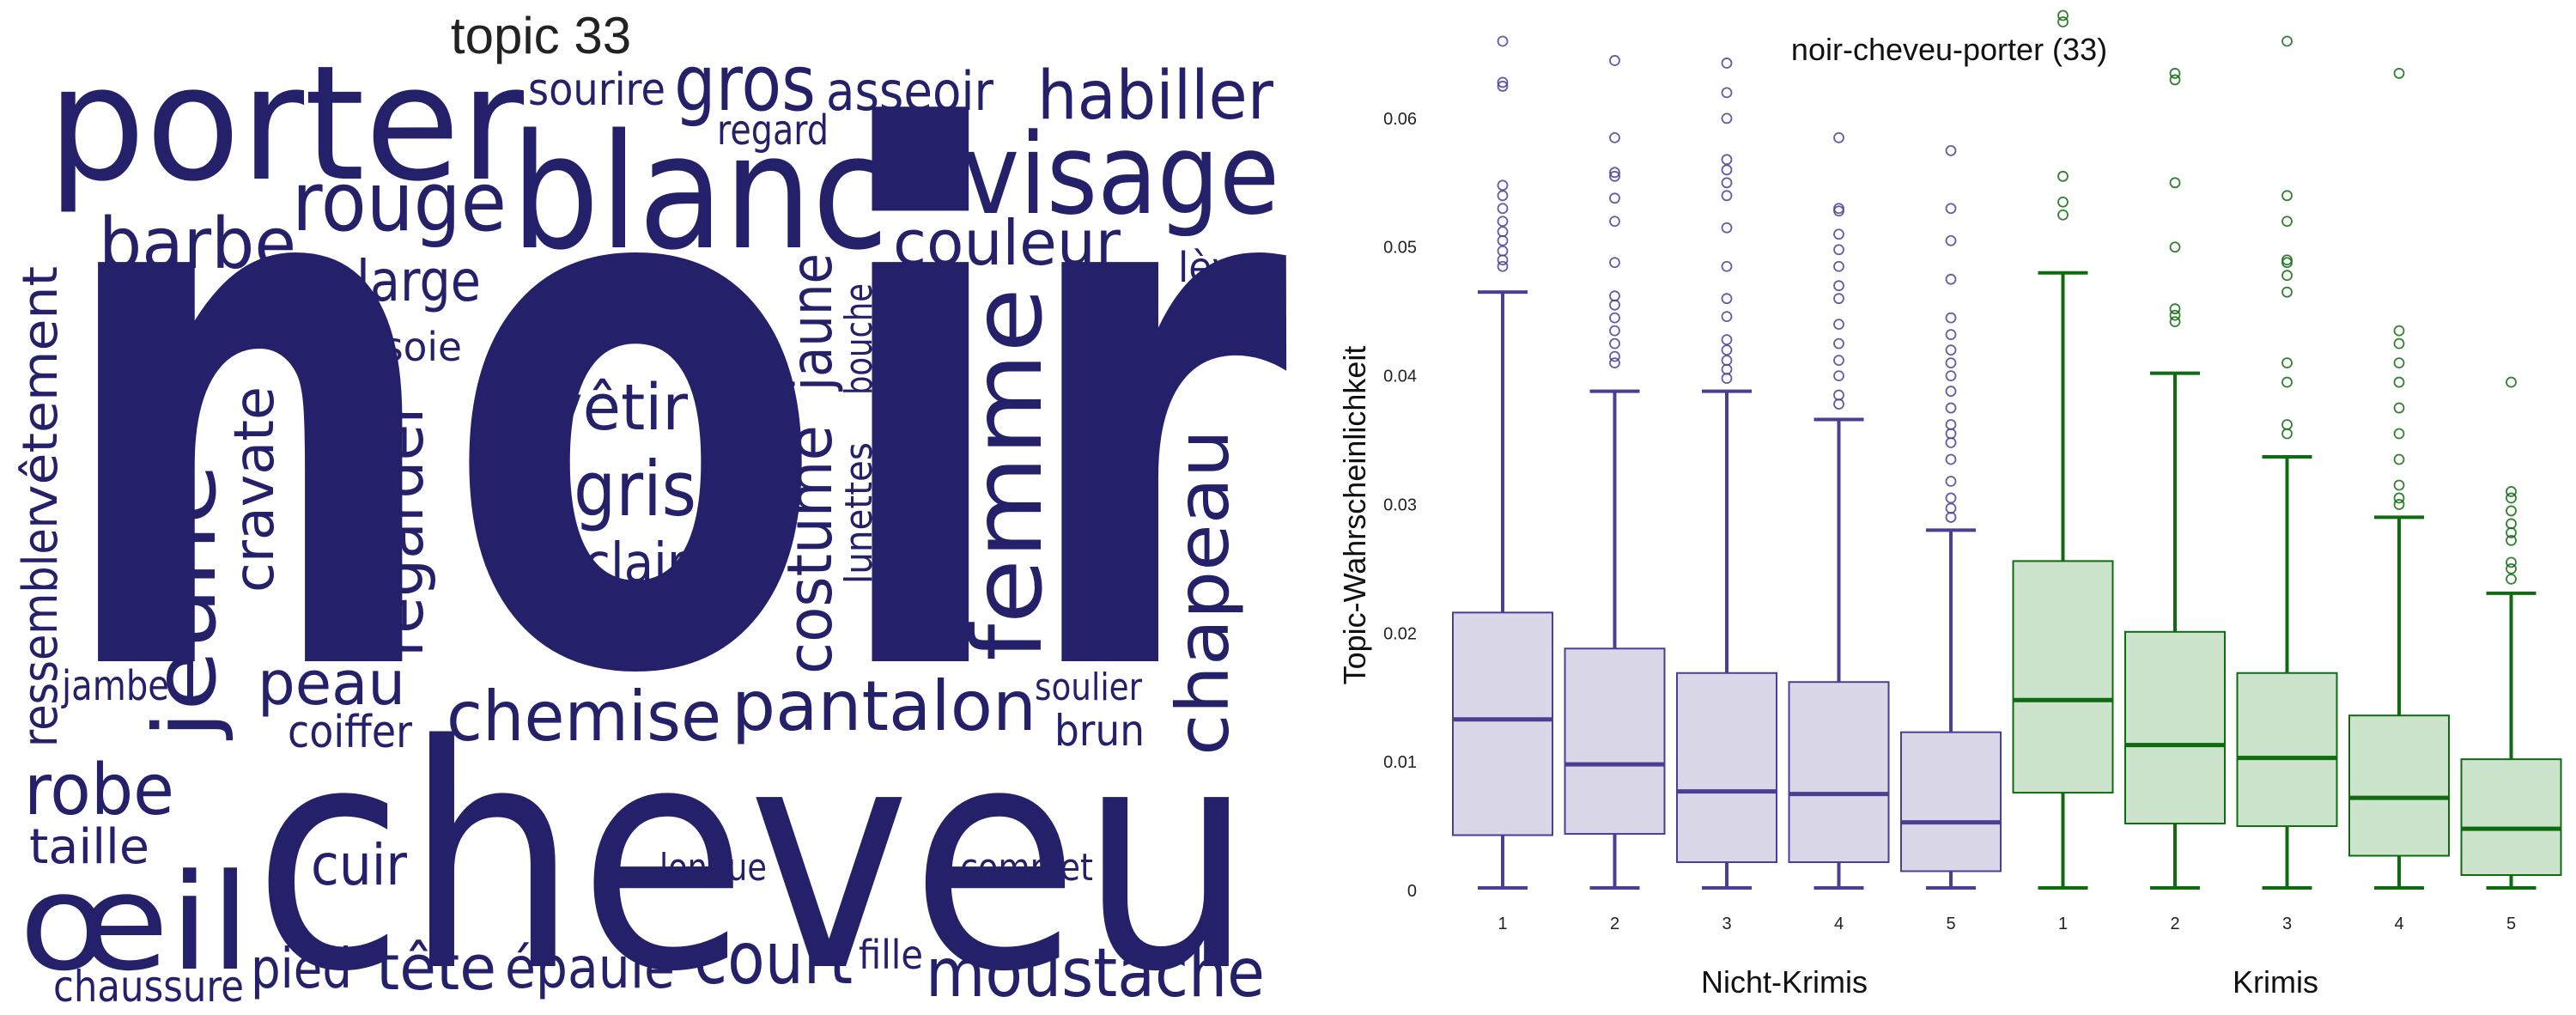 Image resolution: width=2576 pixels, height=1015 pixels. What do you see at coordinates (197, 244) in the screenshot?
I see `cloud-word: barbe` at bounding box center [197, 244].